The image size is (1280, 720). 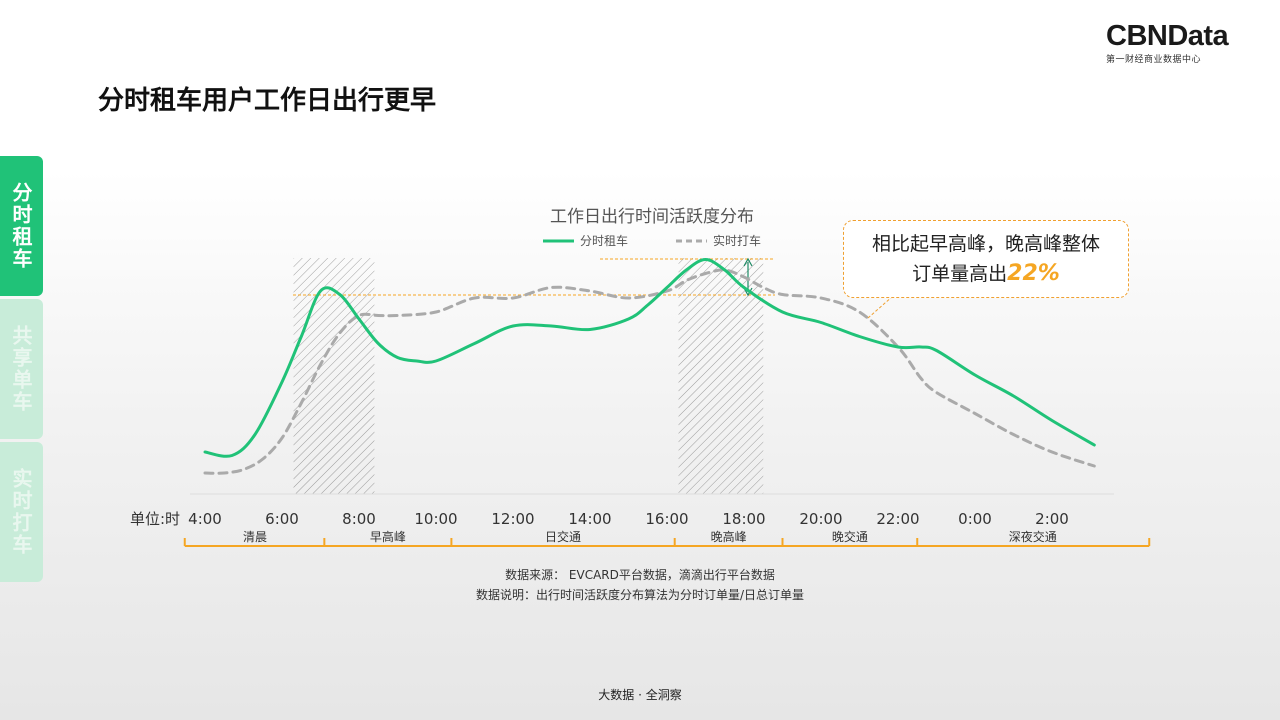 What do you see at coordinates (737, 240) in the screenshot?
I see `legend-label-taxi: 实时打车` at bounding box center [737, 240].